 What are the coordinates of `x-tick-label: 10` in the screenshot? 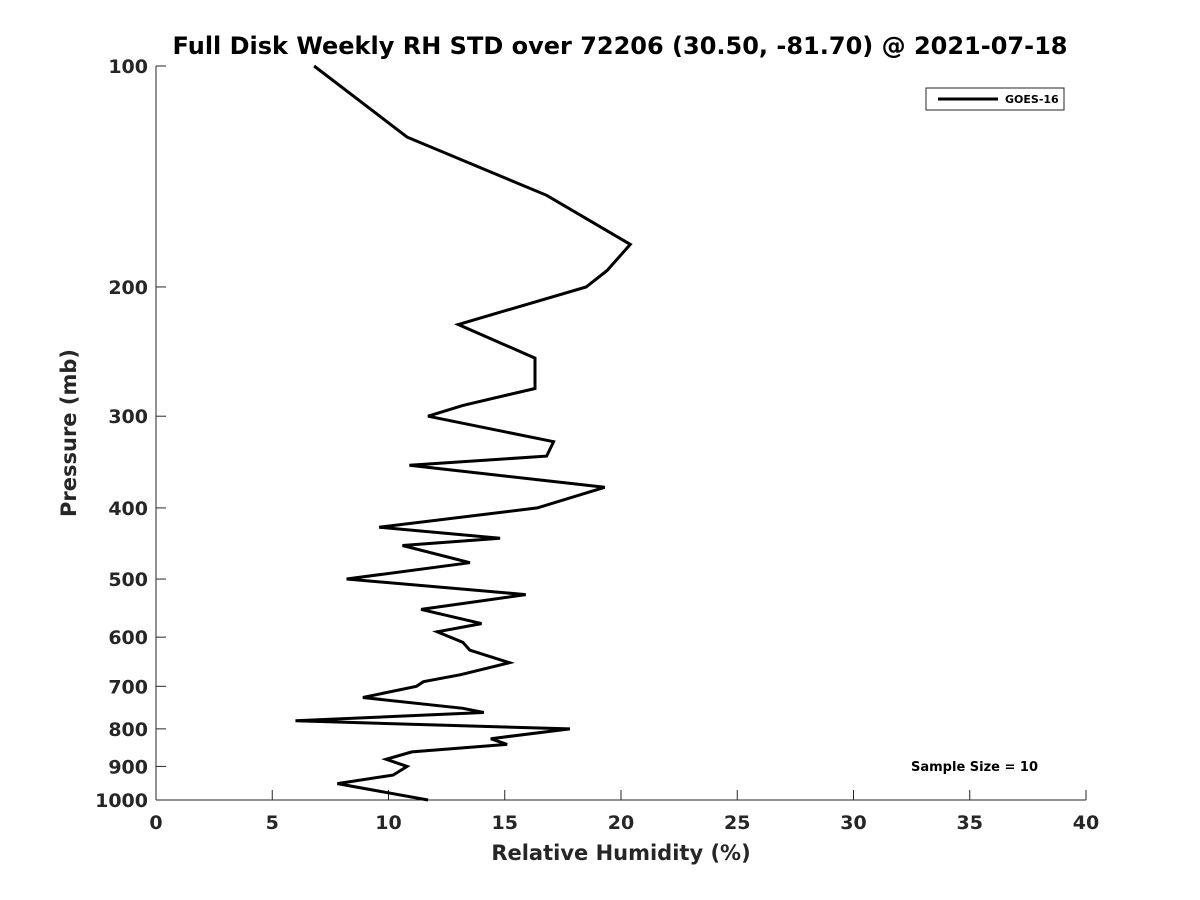 It's located at (388, 823).